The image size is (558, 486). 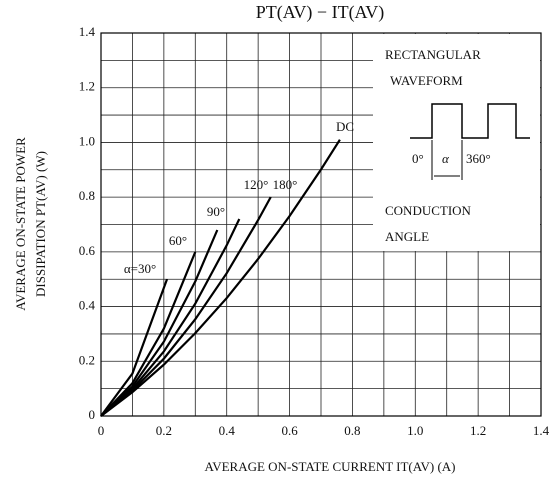 What do you see at coordinates (256, 184) in the screenshot?
I see `series-label: 120°` at bounding box center [256, 184].